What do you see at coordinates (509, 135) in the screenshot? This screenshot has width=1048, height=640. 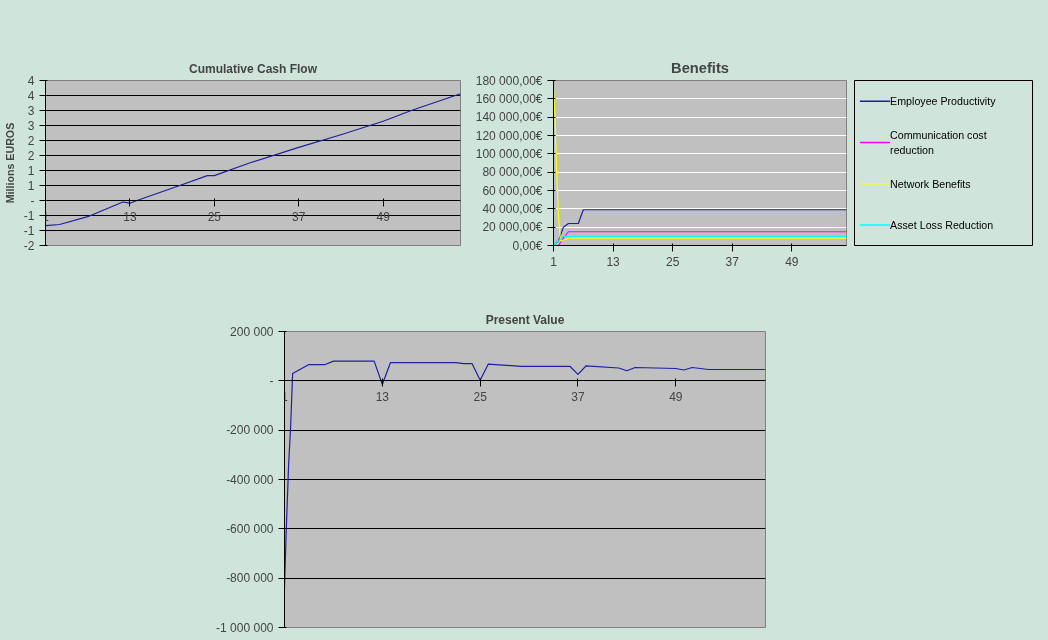 I see `y-tick-label: 120 000,00€` at bounding box center [509, 135].